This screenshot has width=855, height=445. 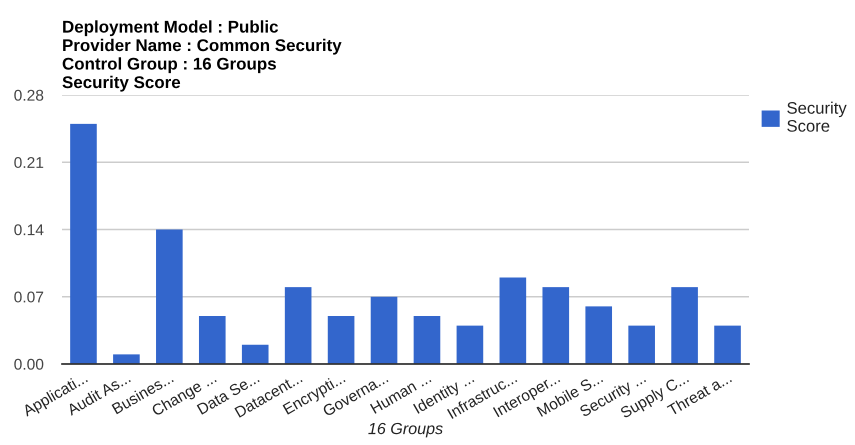 What do you see at coordinates (202, 56) in the screenshot?
I see `chart-title: Deployment Model : Public Provider Name : Common Security Control Group : 16 Groups Security Score` at bounding box center [202, 56].